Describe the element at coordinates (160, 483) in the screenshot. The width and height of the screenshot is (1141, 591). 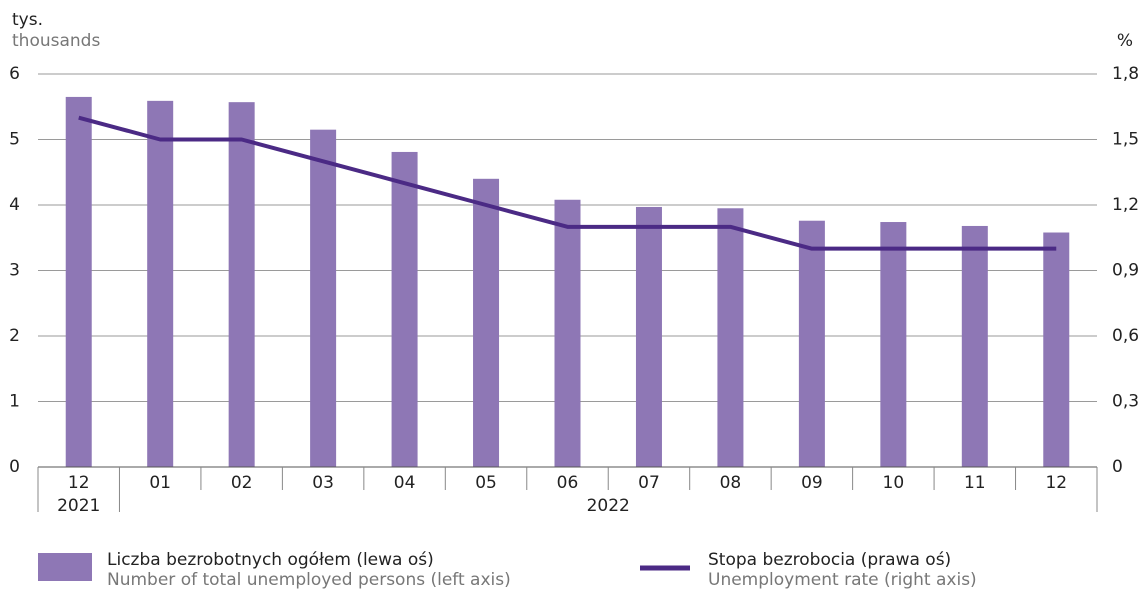
I see `x-tick-label: 01` at that location.